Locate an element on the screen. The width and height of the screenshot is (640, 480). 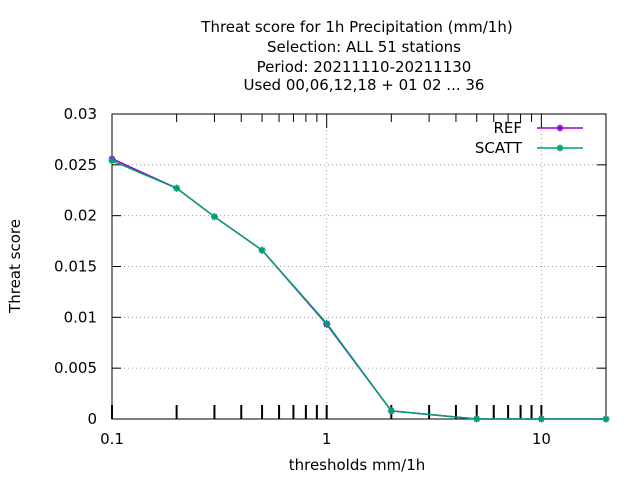
legend-marker-scatt is located at coordinates (560, 148).